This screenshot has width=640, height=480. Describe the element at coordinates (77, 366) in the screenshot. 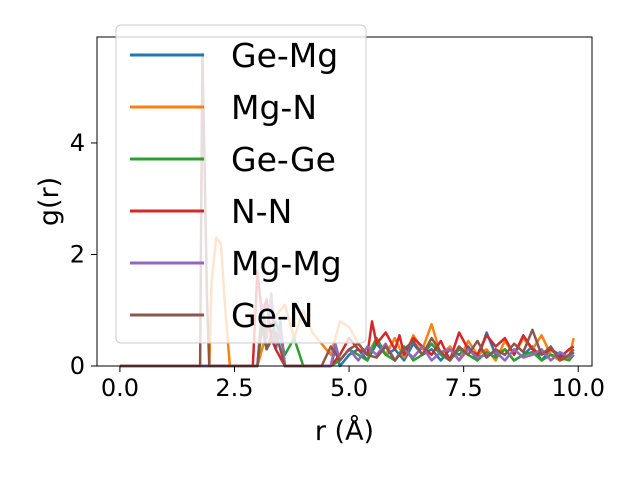

I see `y-tick-label: 0` at that location.